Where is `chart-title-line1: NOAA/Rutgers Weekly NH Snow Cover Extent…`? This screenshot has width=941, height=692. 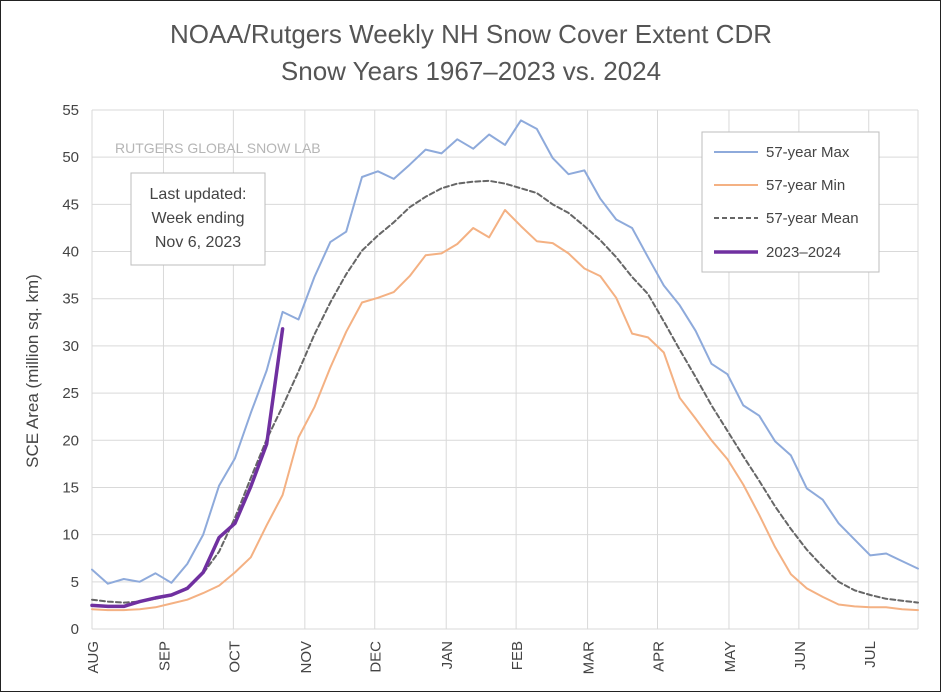 chart-title-line1: NOAA/Rutgers Weekly NH Snow Cover Extent… is located at coordinates (471, 34).